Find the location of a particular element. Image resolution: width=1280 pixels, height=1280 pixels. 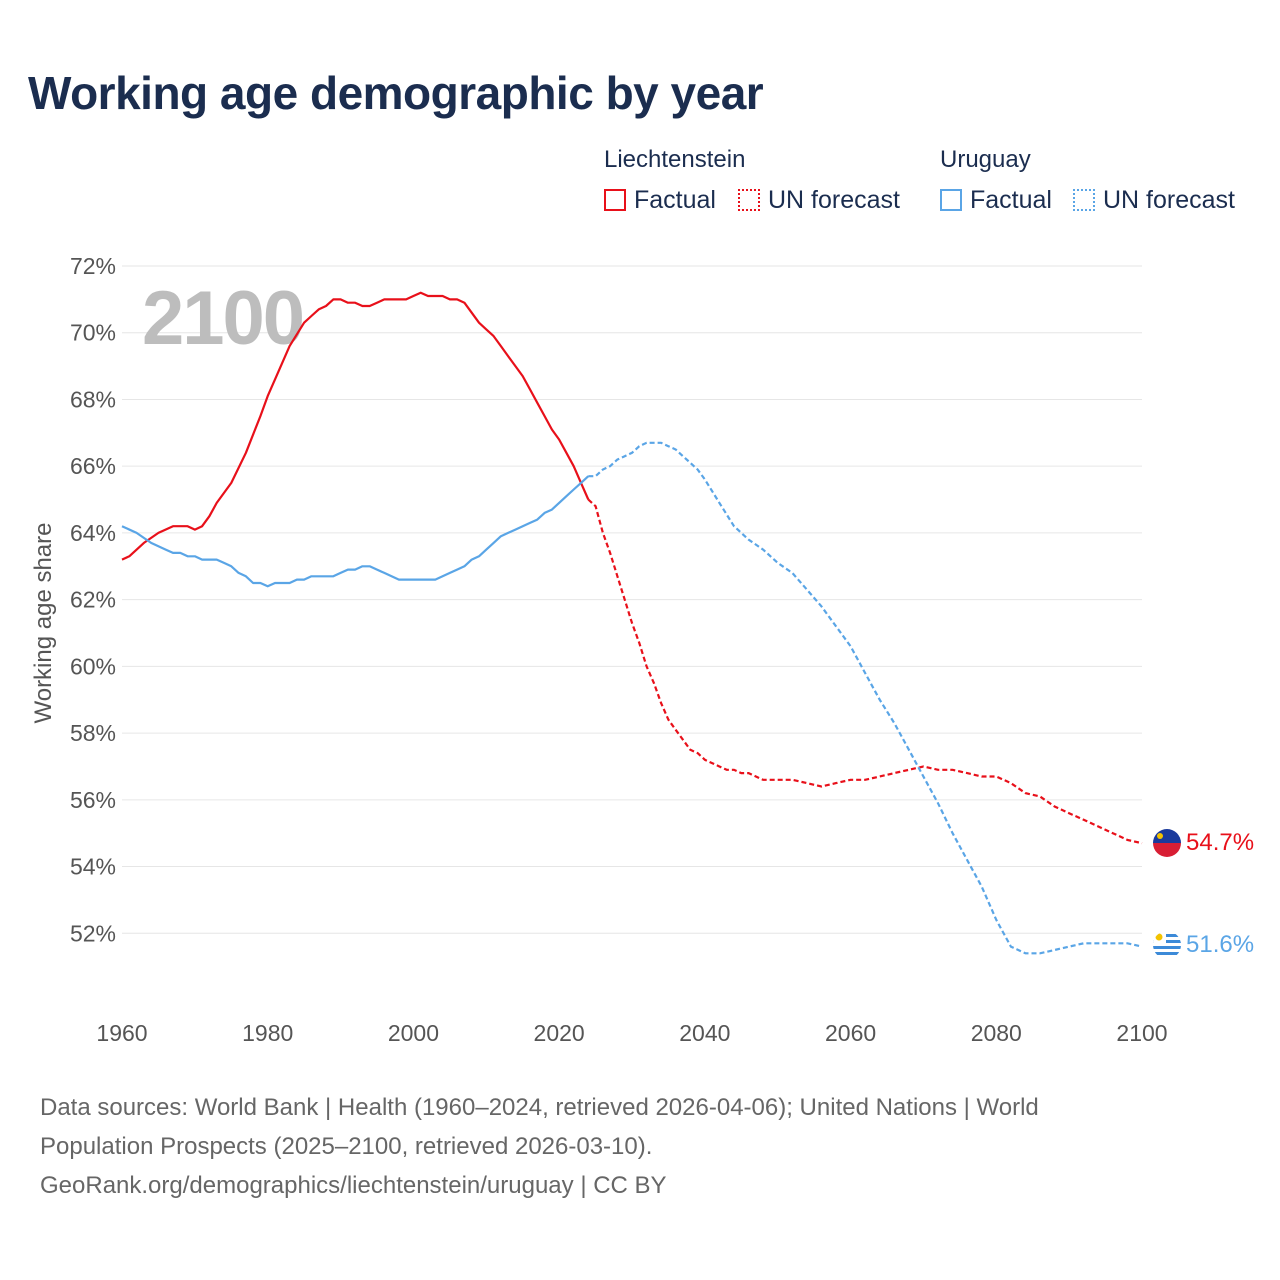

x-tick-label: 2100 is located at coordinates (1141, 1033).